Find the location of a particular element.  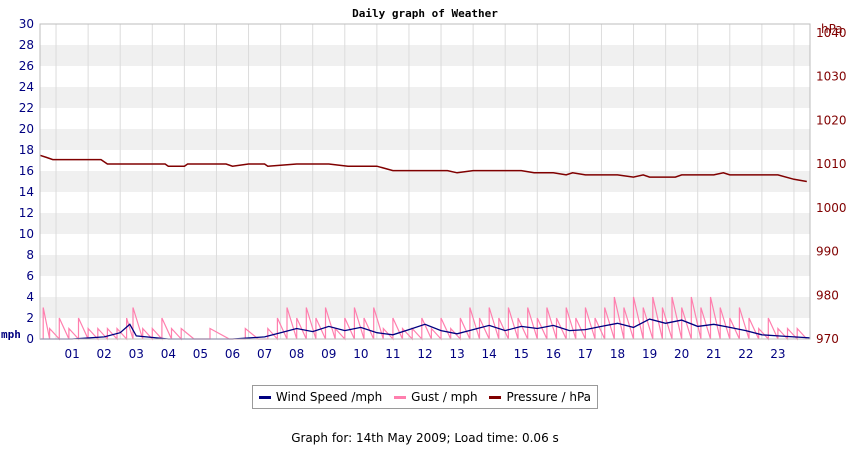

left-tick-label: 0 is located at coordinates (30, 339).